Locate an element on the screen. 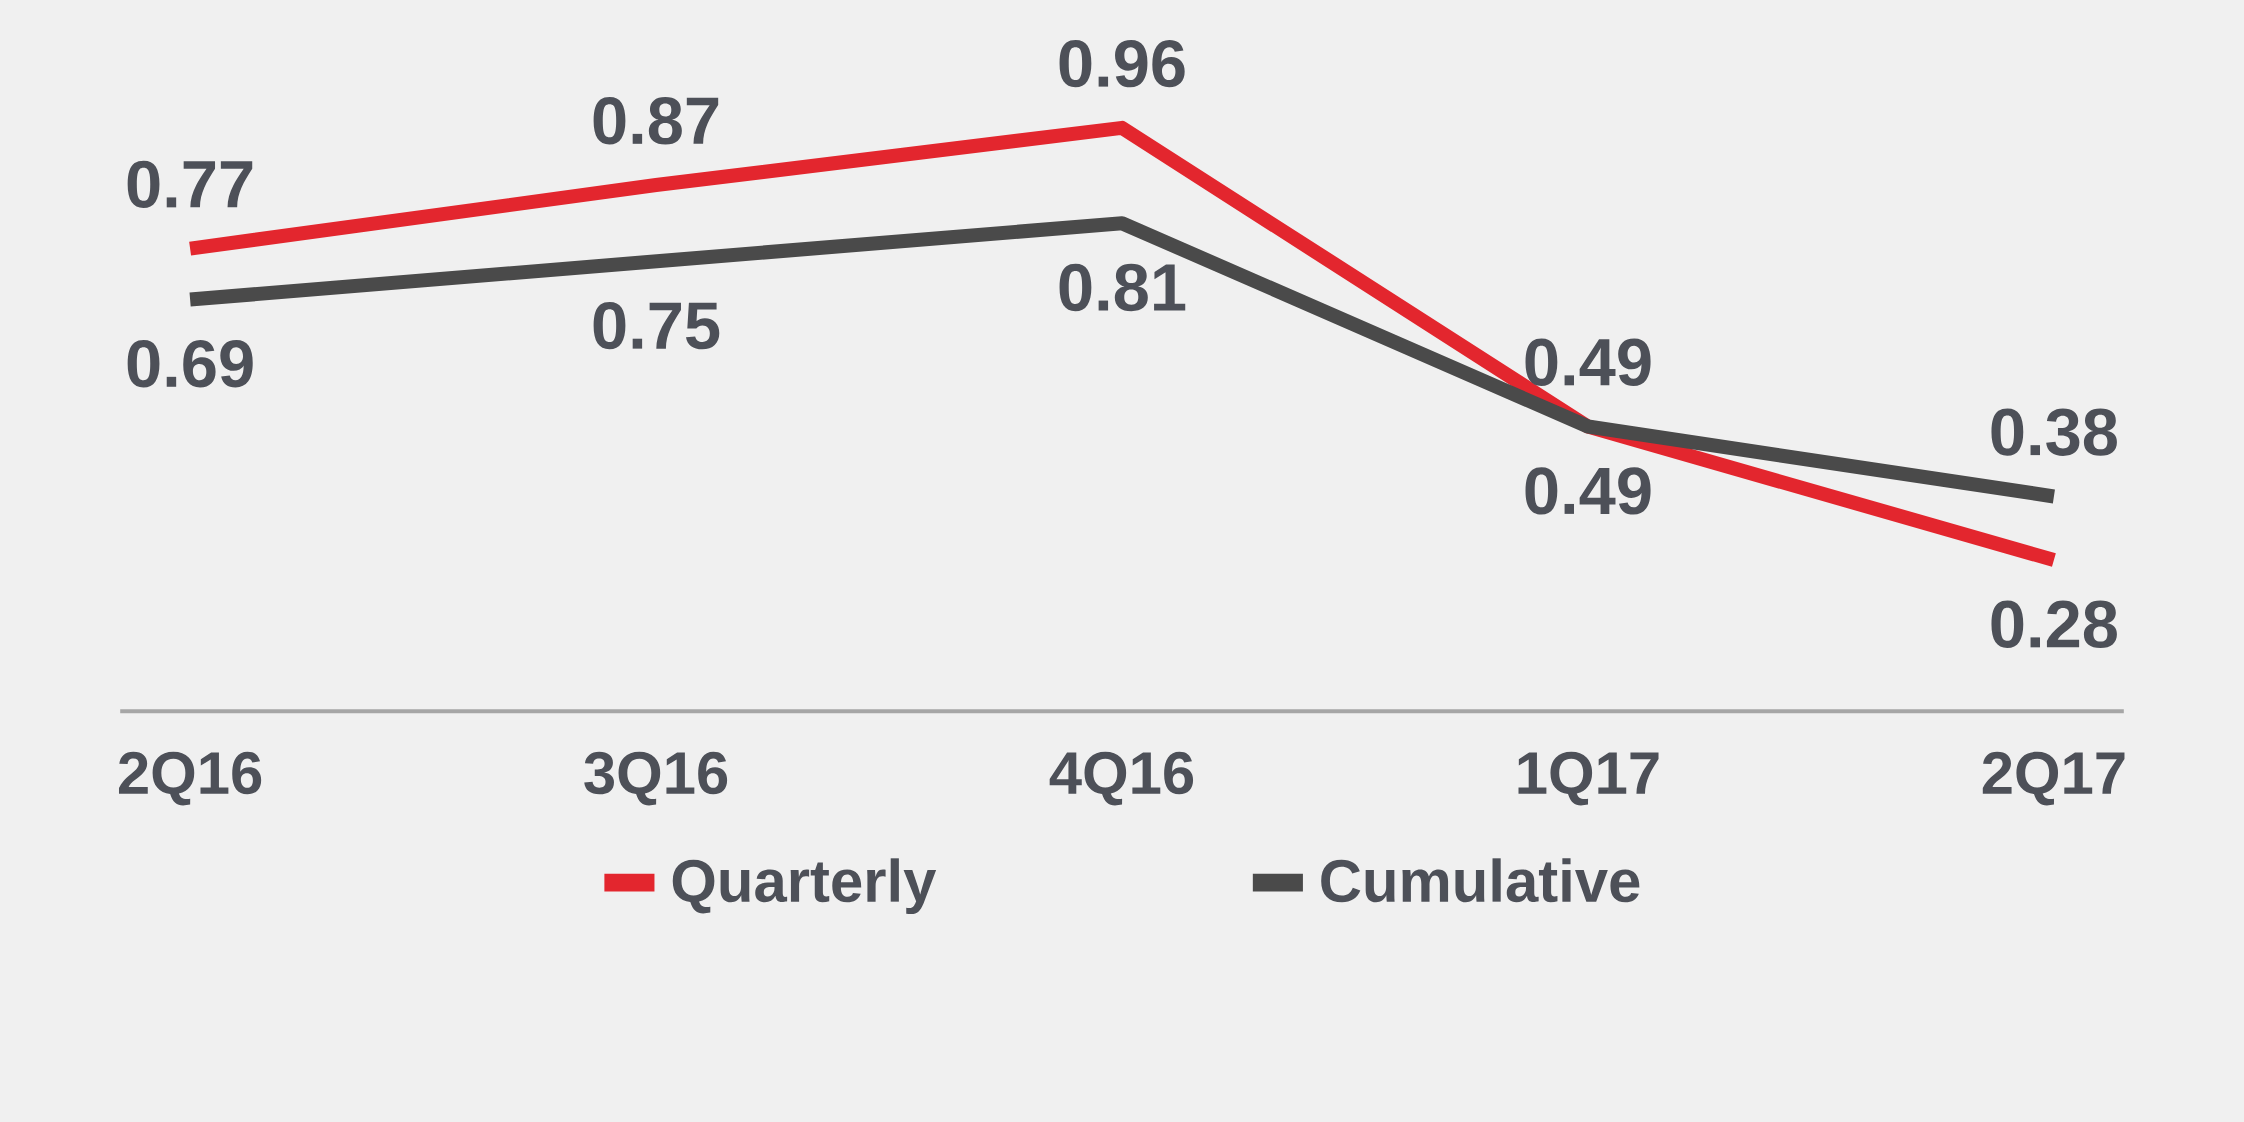  data-label: 0.38 is located at coordinates (2054, 432).